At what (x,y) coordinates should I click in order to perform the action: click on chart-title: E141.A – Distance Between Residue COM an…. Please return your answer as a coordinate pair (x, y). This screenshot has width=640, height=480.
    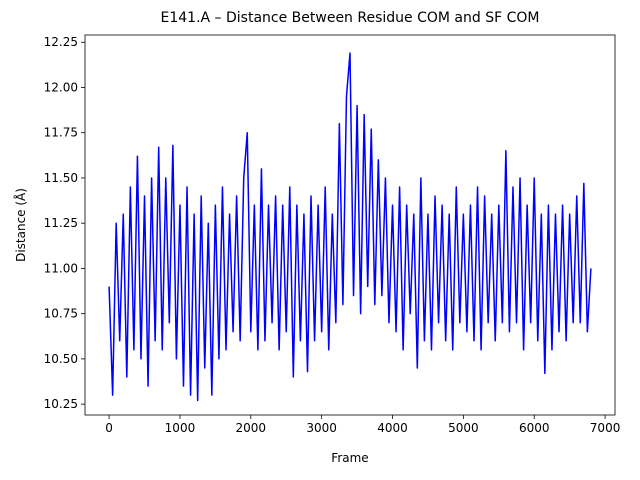
    Looking at the image, I should click on (350, 18).